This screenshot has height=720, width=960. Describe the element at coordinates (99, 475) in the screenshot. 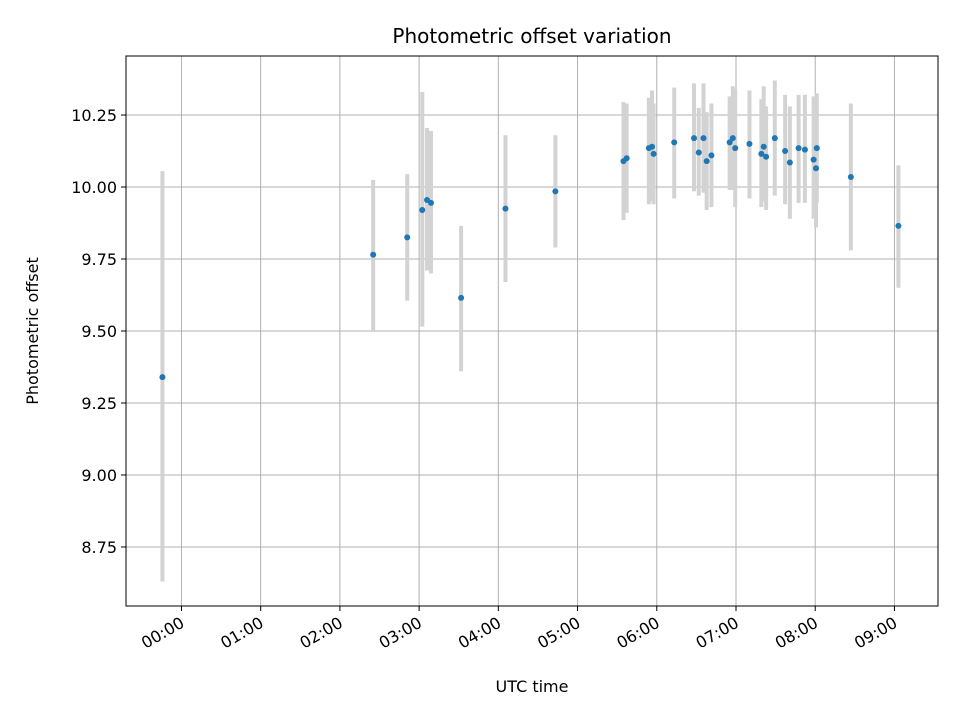

I see `y-tick-label: 9.00` at that location.